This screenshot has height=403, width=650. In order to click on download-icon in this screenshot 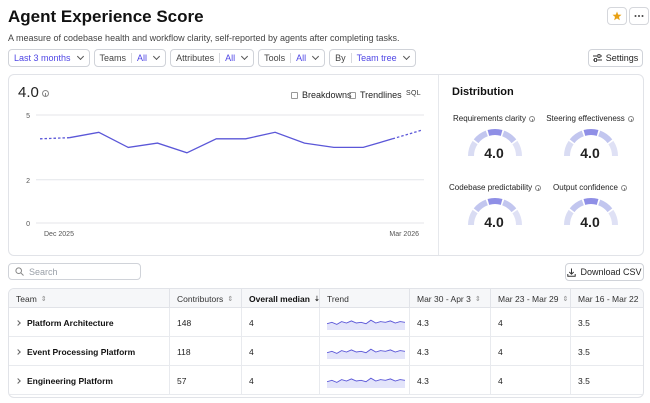, I will do `click(572, 272)`.